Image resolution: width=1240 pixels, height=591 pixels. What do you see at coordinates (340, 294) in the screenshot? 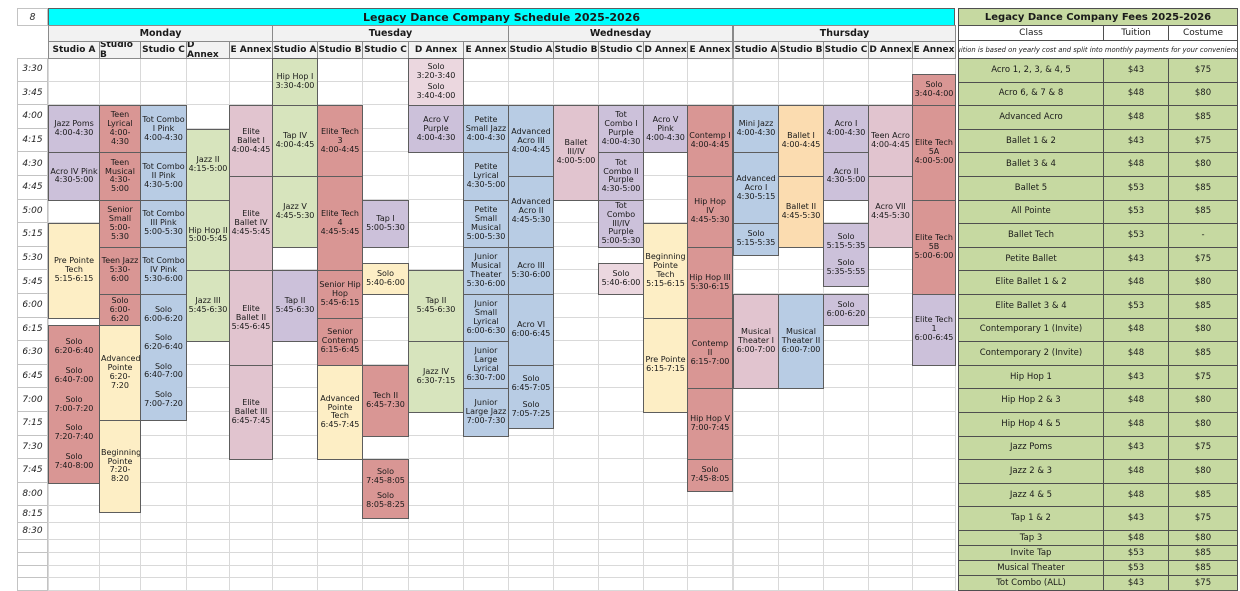
I see `class-block-senior-hip-hop: Senior Hip Hop 5:45-6:15` at bounding box center [340, 294].